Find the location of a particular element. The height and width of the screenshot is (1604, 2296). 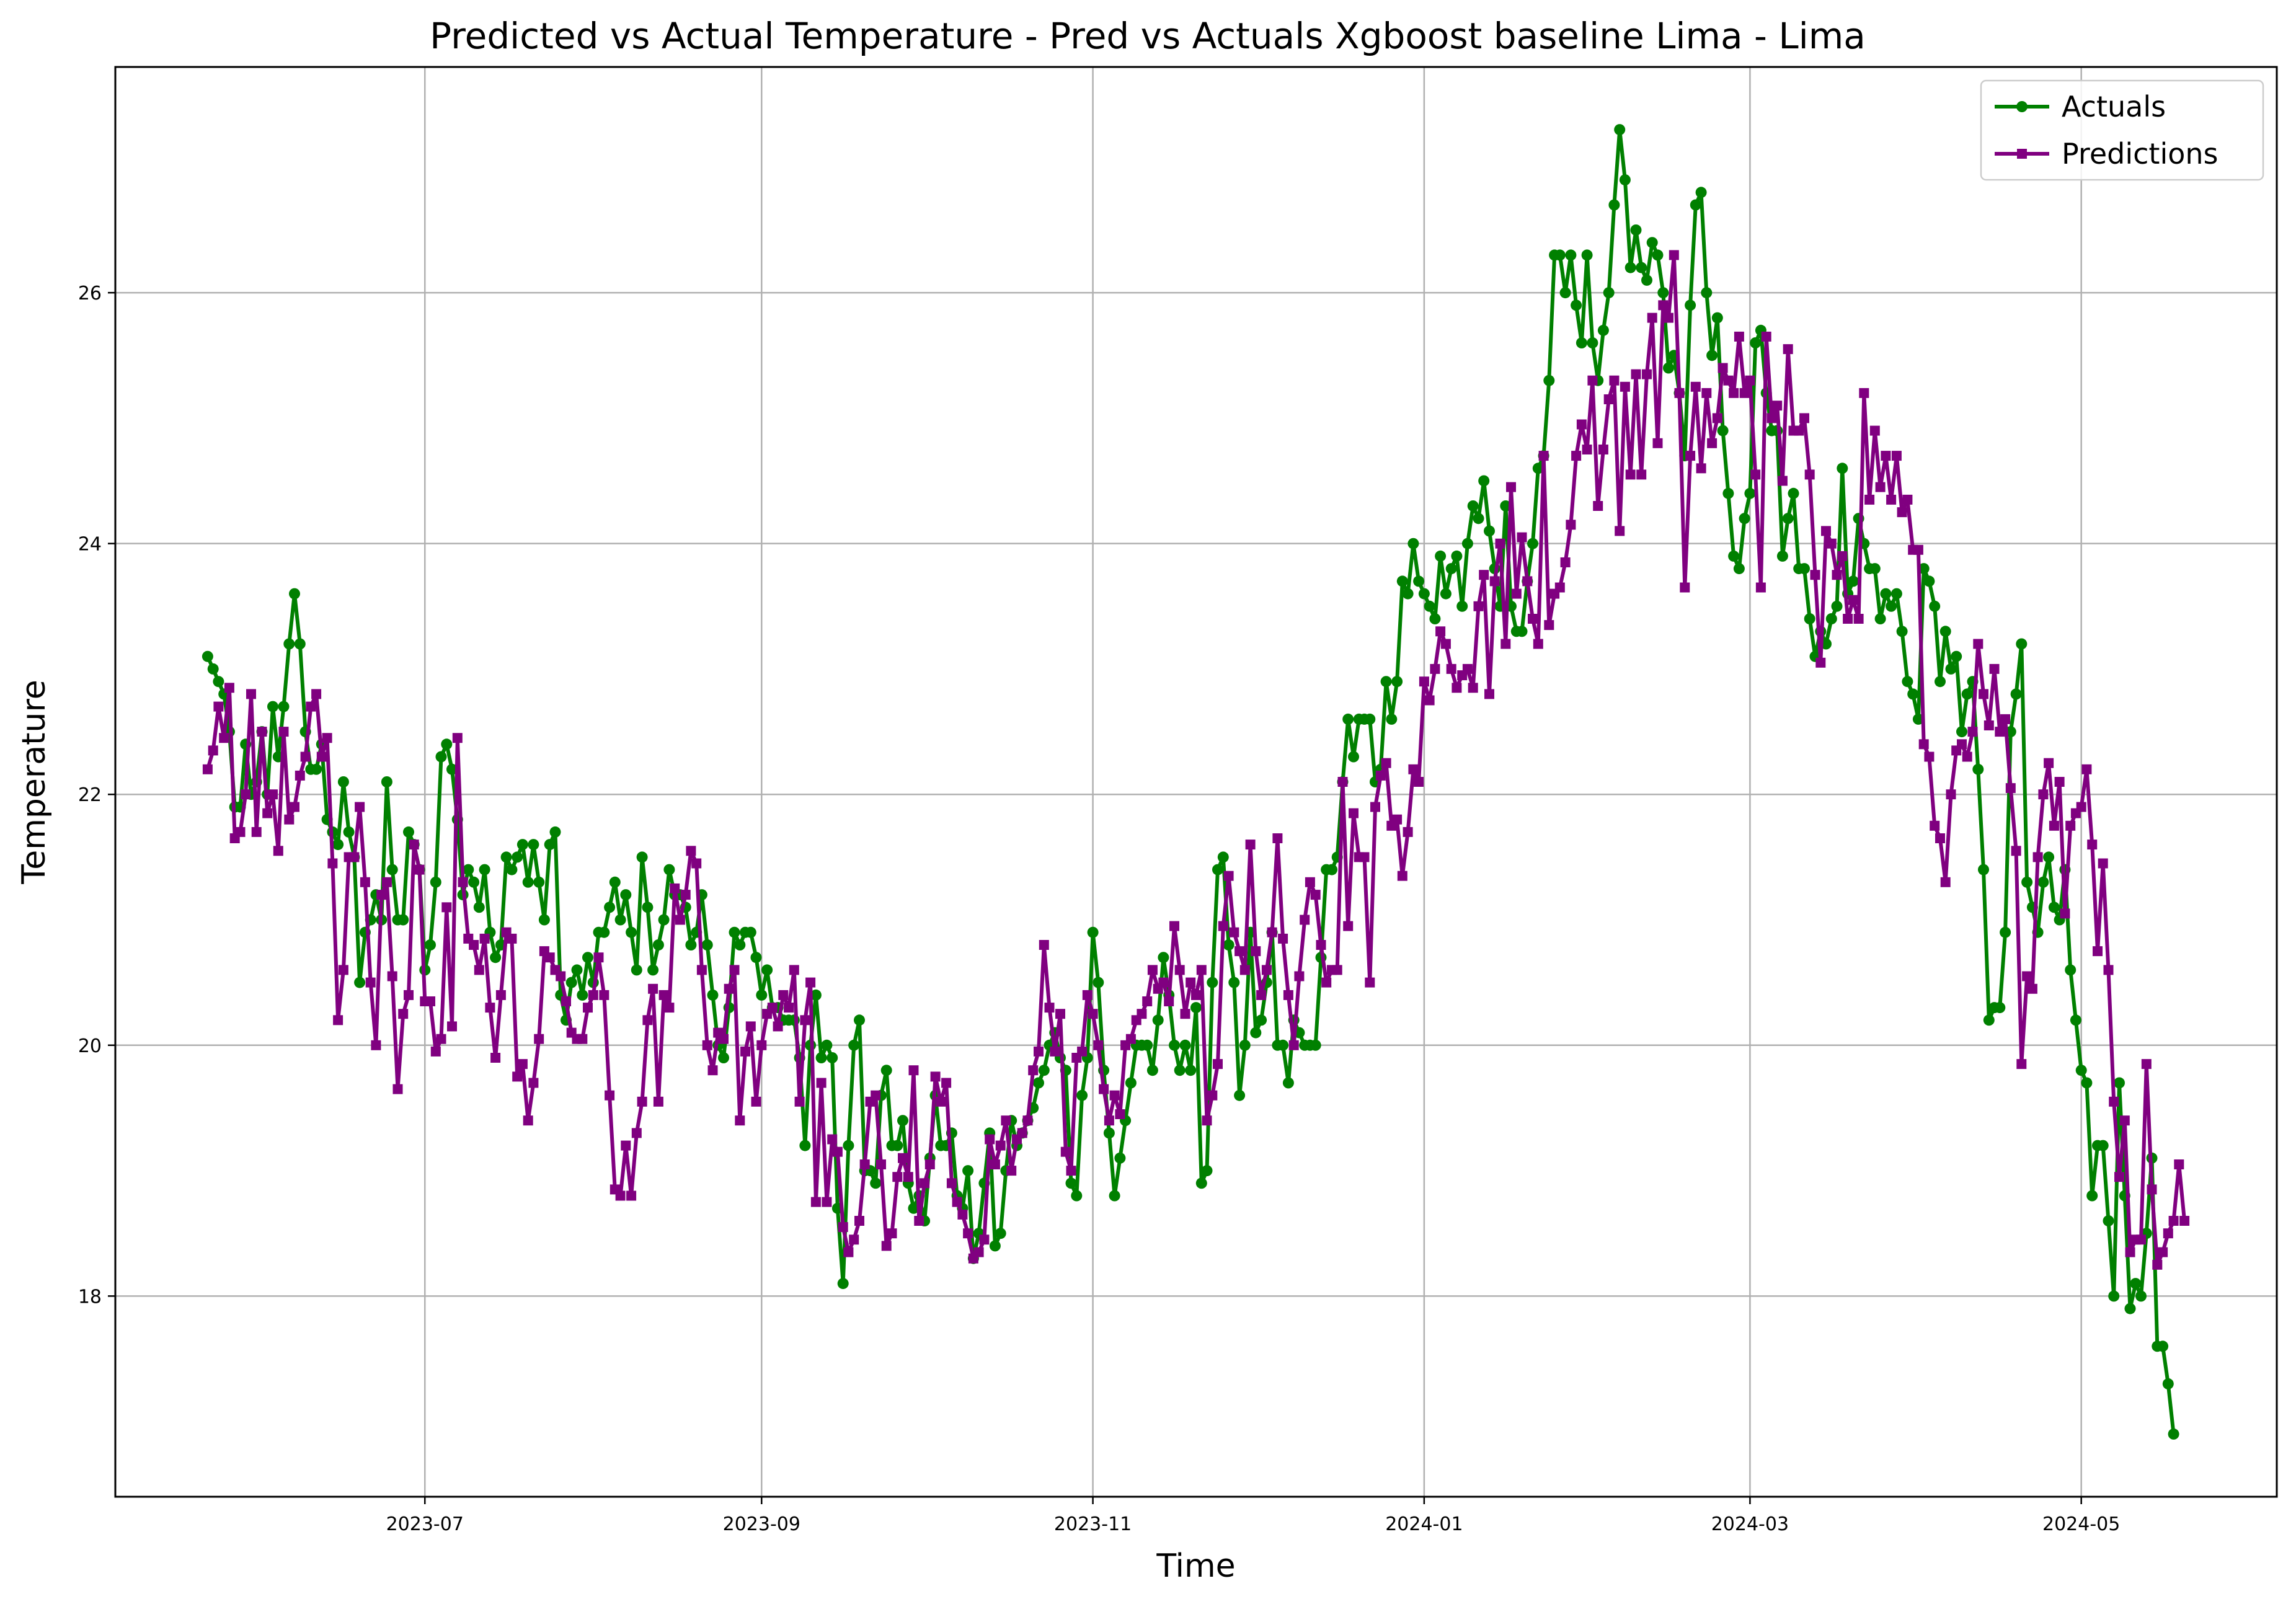

legend: Actuals Predictions is located at coordinates (2122, 130).